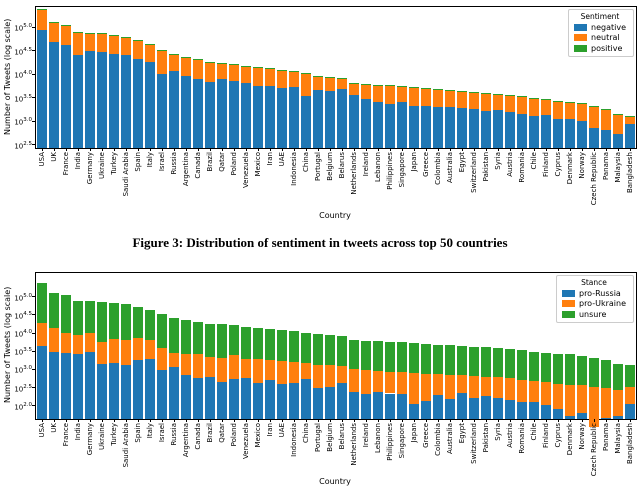 The image size is (640, 489). What do you see at coordinates (54, 385) in the screenshot?
I see `bar-uk-pro-Russia` at bounding box center [54, 385].